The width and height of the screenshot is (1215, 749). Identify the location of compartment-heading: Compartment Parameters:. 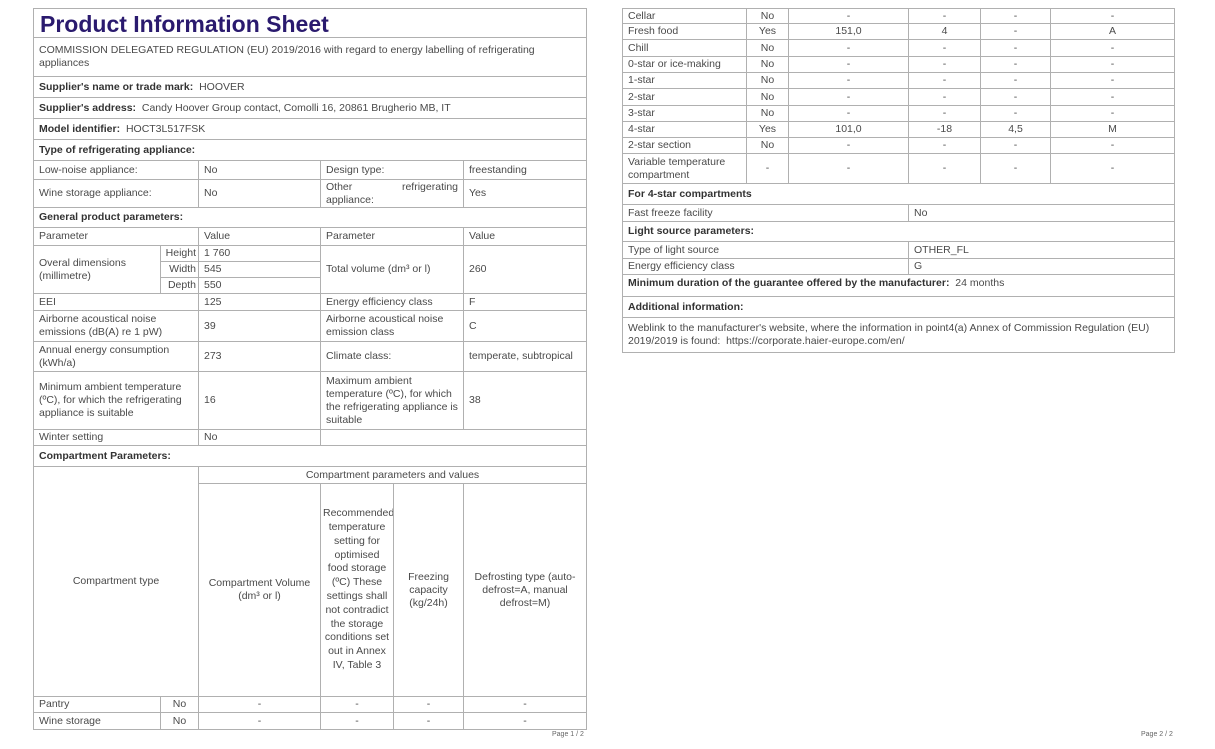
(310, 456).